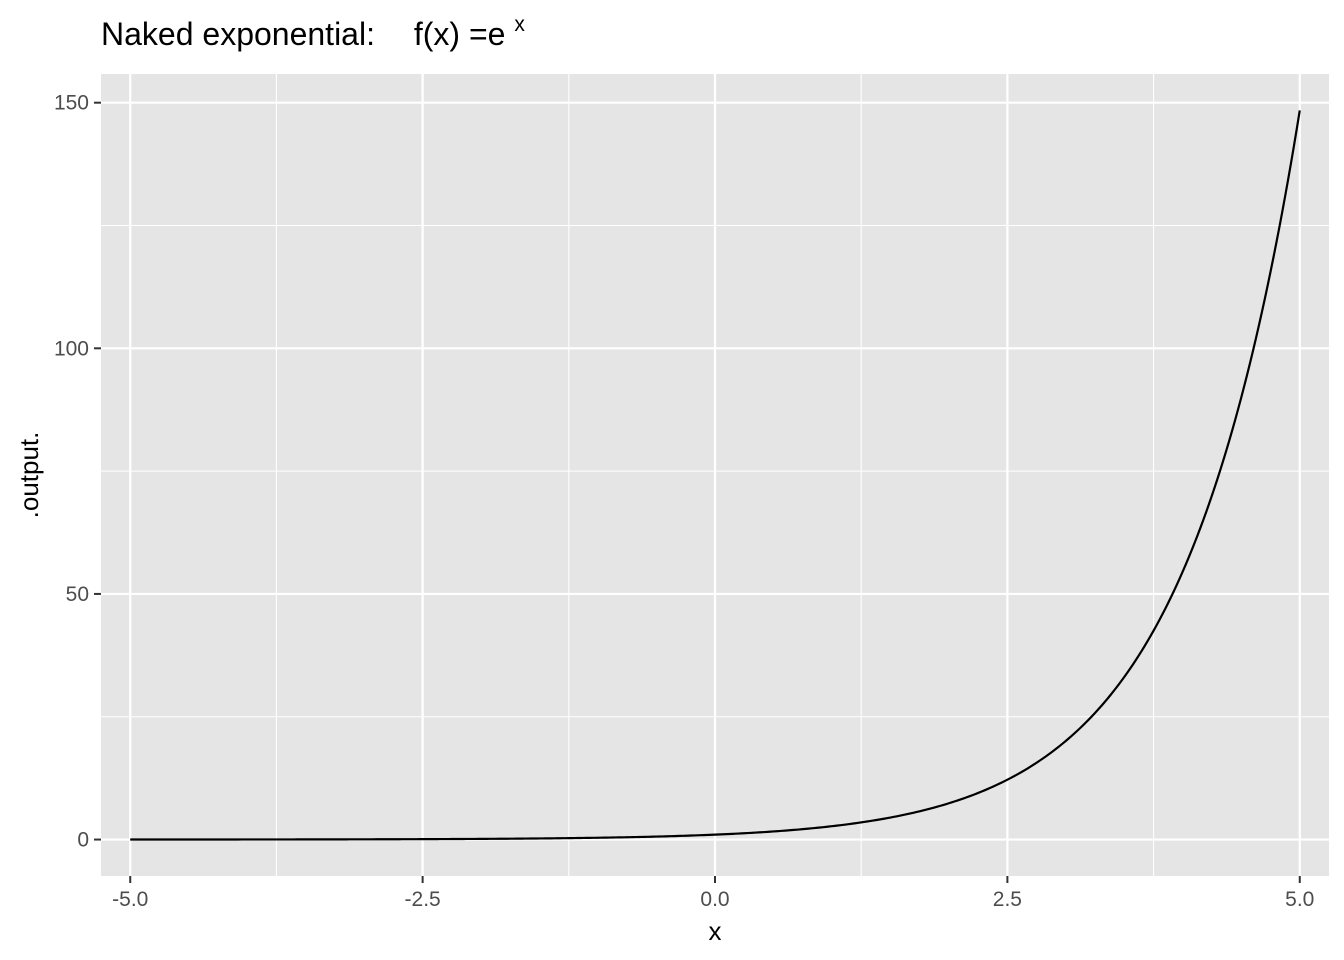 The image size is (1344, 960). I want to click on y-axis: 0 50 100 150, so click(77, 472).